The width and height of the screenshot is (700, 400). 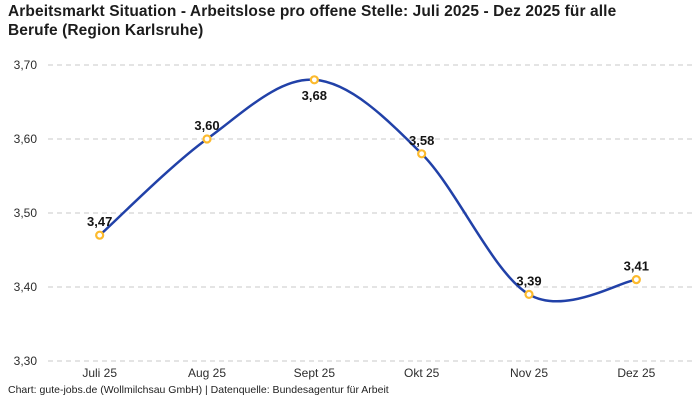 What do you see at coordinates (636, 266) in the screenshot?
I see `data-point-label: 3,41` at bounding box center [636, 266].